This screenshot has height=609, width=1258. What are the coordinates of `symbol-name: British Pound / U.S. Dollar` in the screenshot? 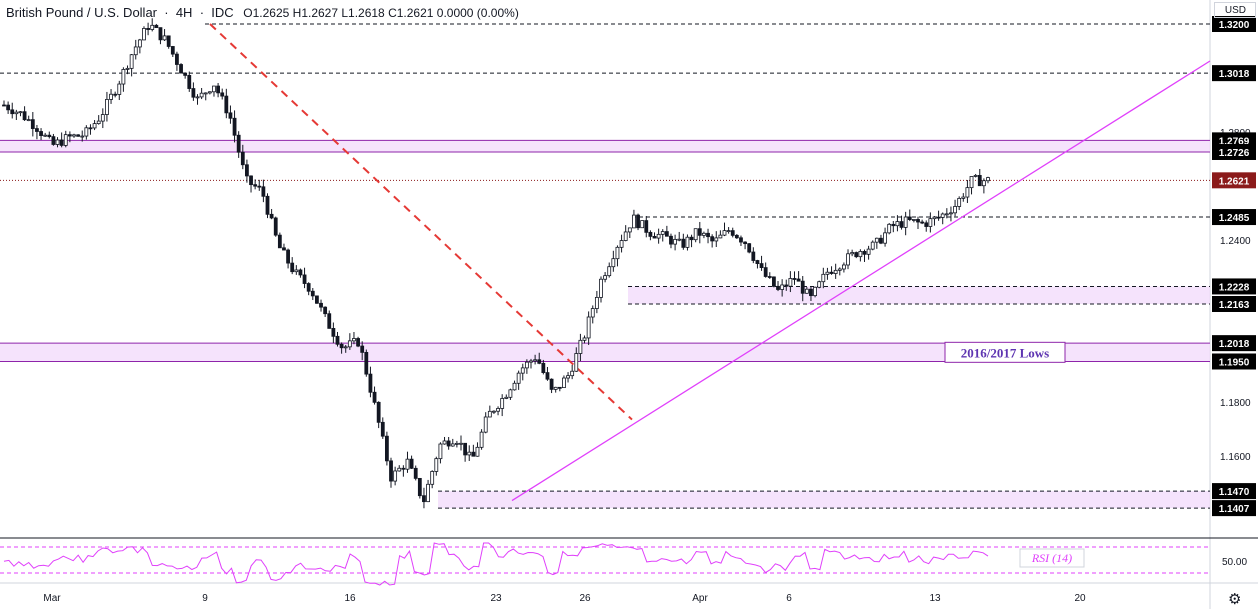 It's located at (82, 12).